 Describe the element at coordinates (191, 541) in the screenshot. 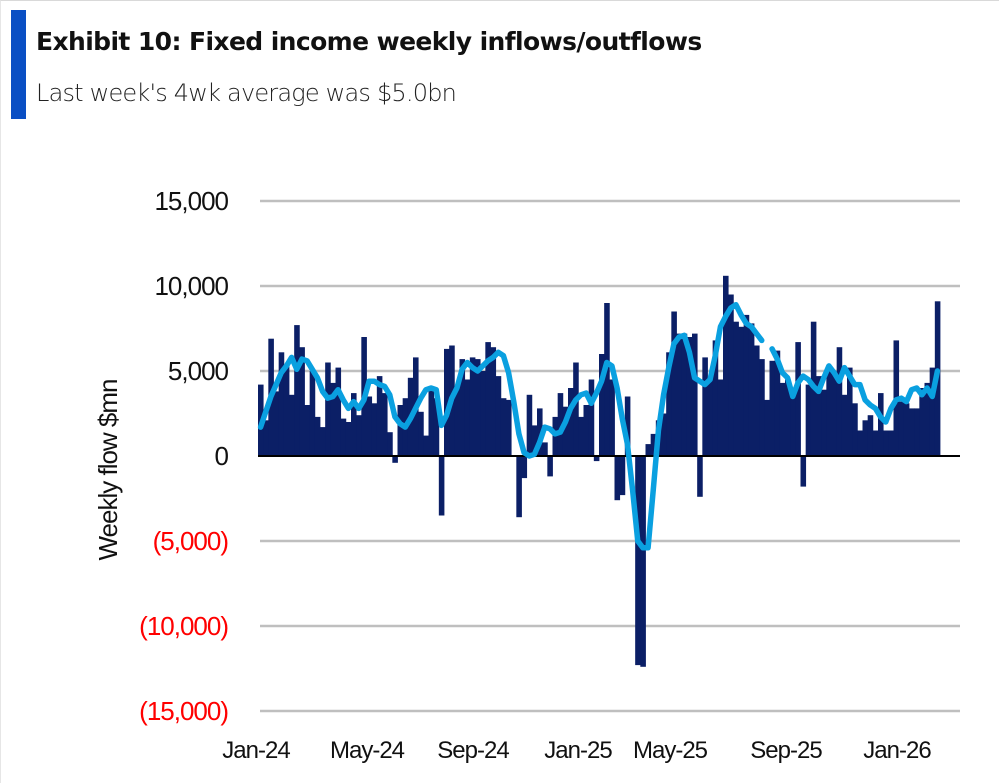

I see `y-tick-label: (5,000)` at that location.